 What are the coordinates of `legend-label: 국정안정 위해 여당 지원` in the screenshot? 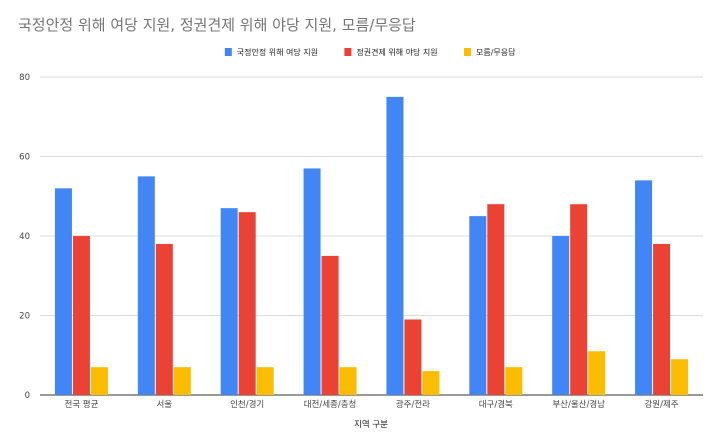 It's located at (277, 52).